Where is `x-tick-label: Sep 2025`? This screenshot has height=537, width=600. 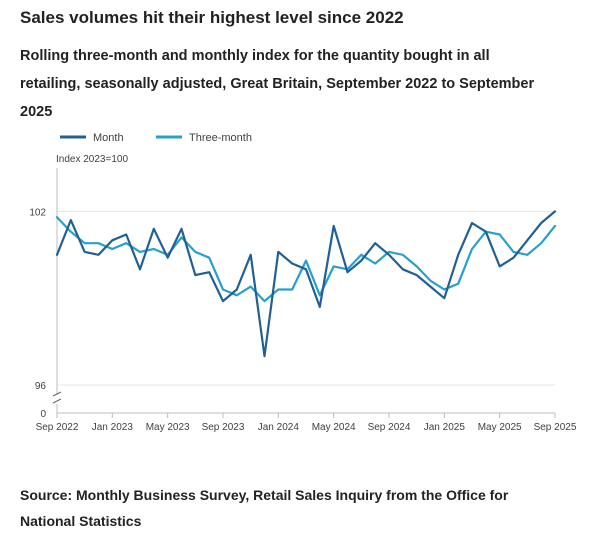
x-tick-label: Sep 2025 is located at coordinates (555, 427).